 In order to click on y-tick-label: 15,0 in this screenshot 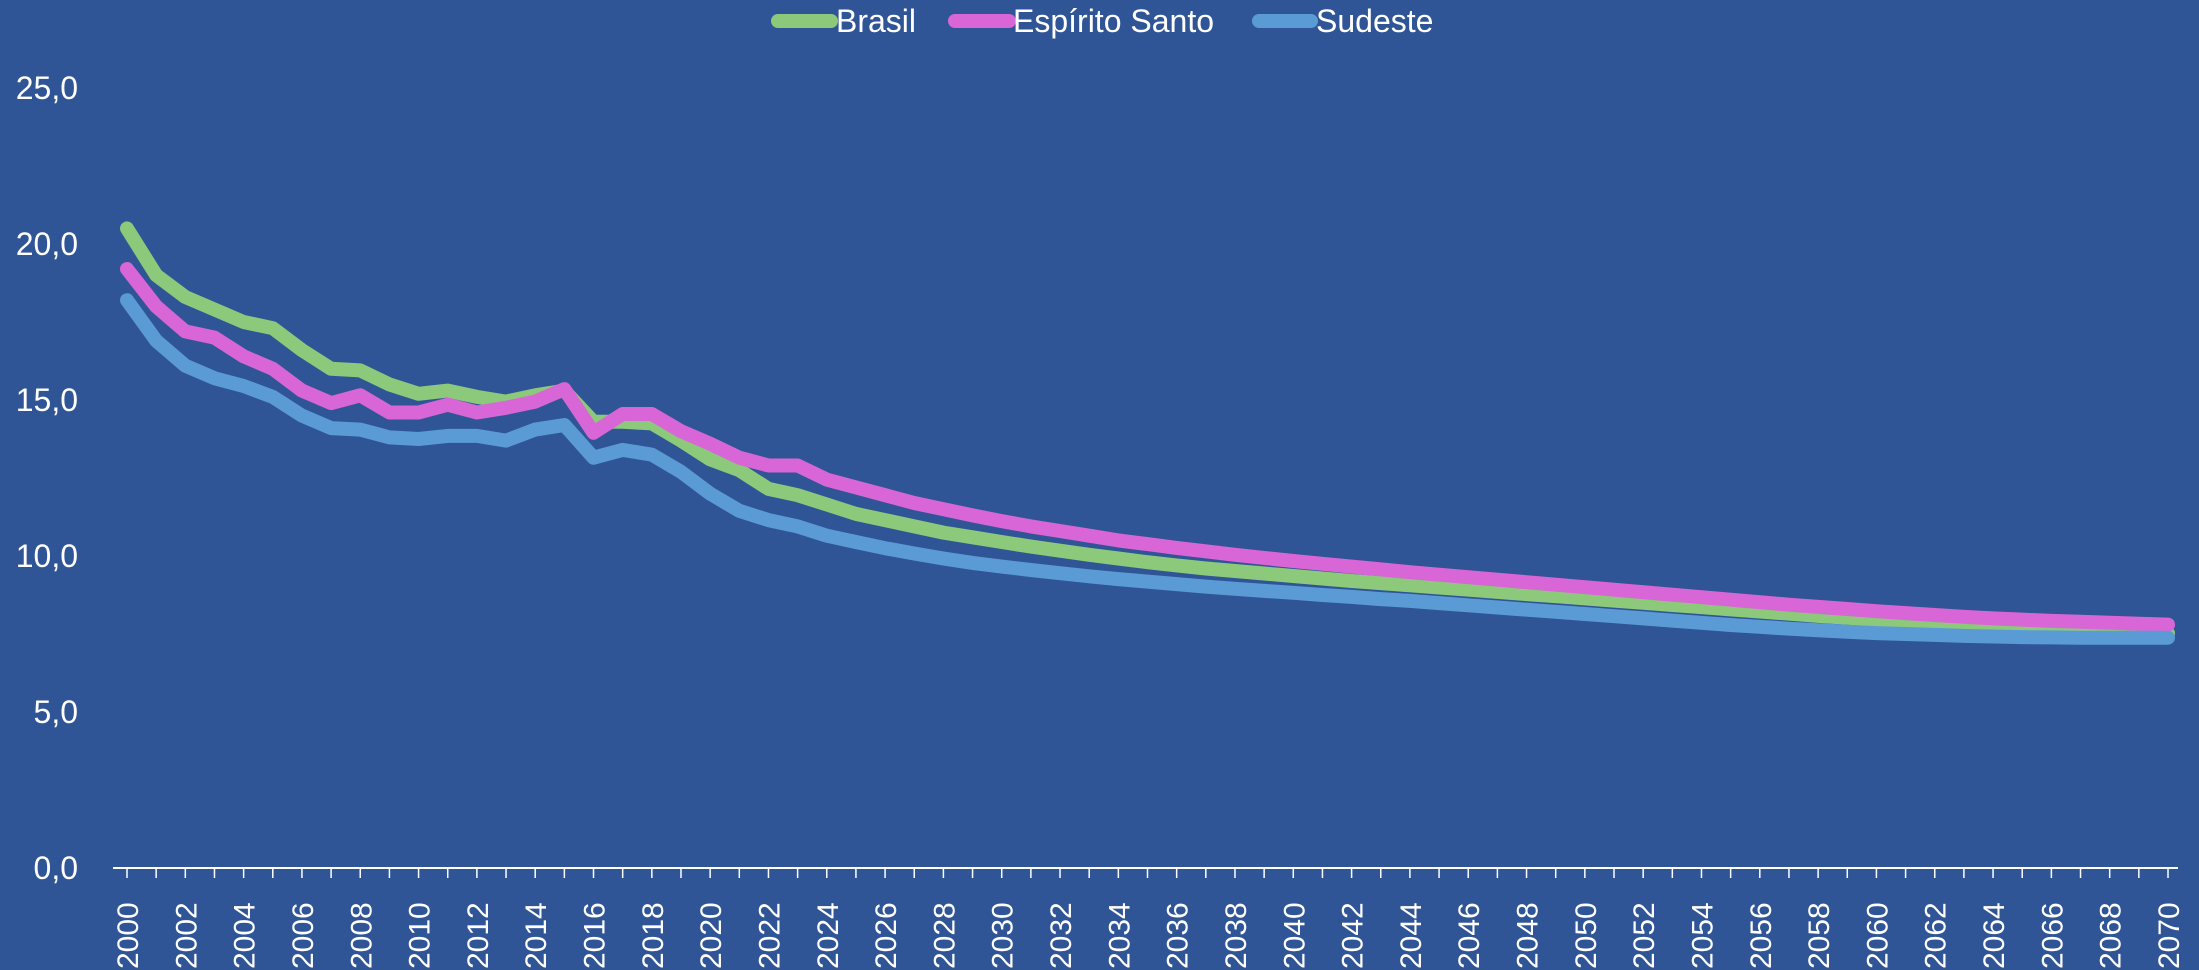, I will do `click(47, 400)`.